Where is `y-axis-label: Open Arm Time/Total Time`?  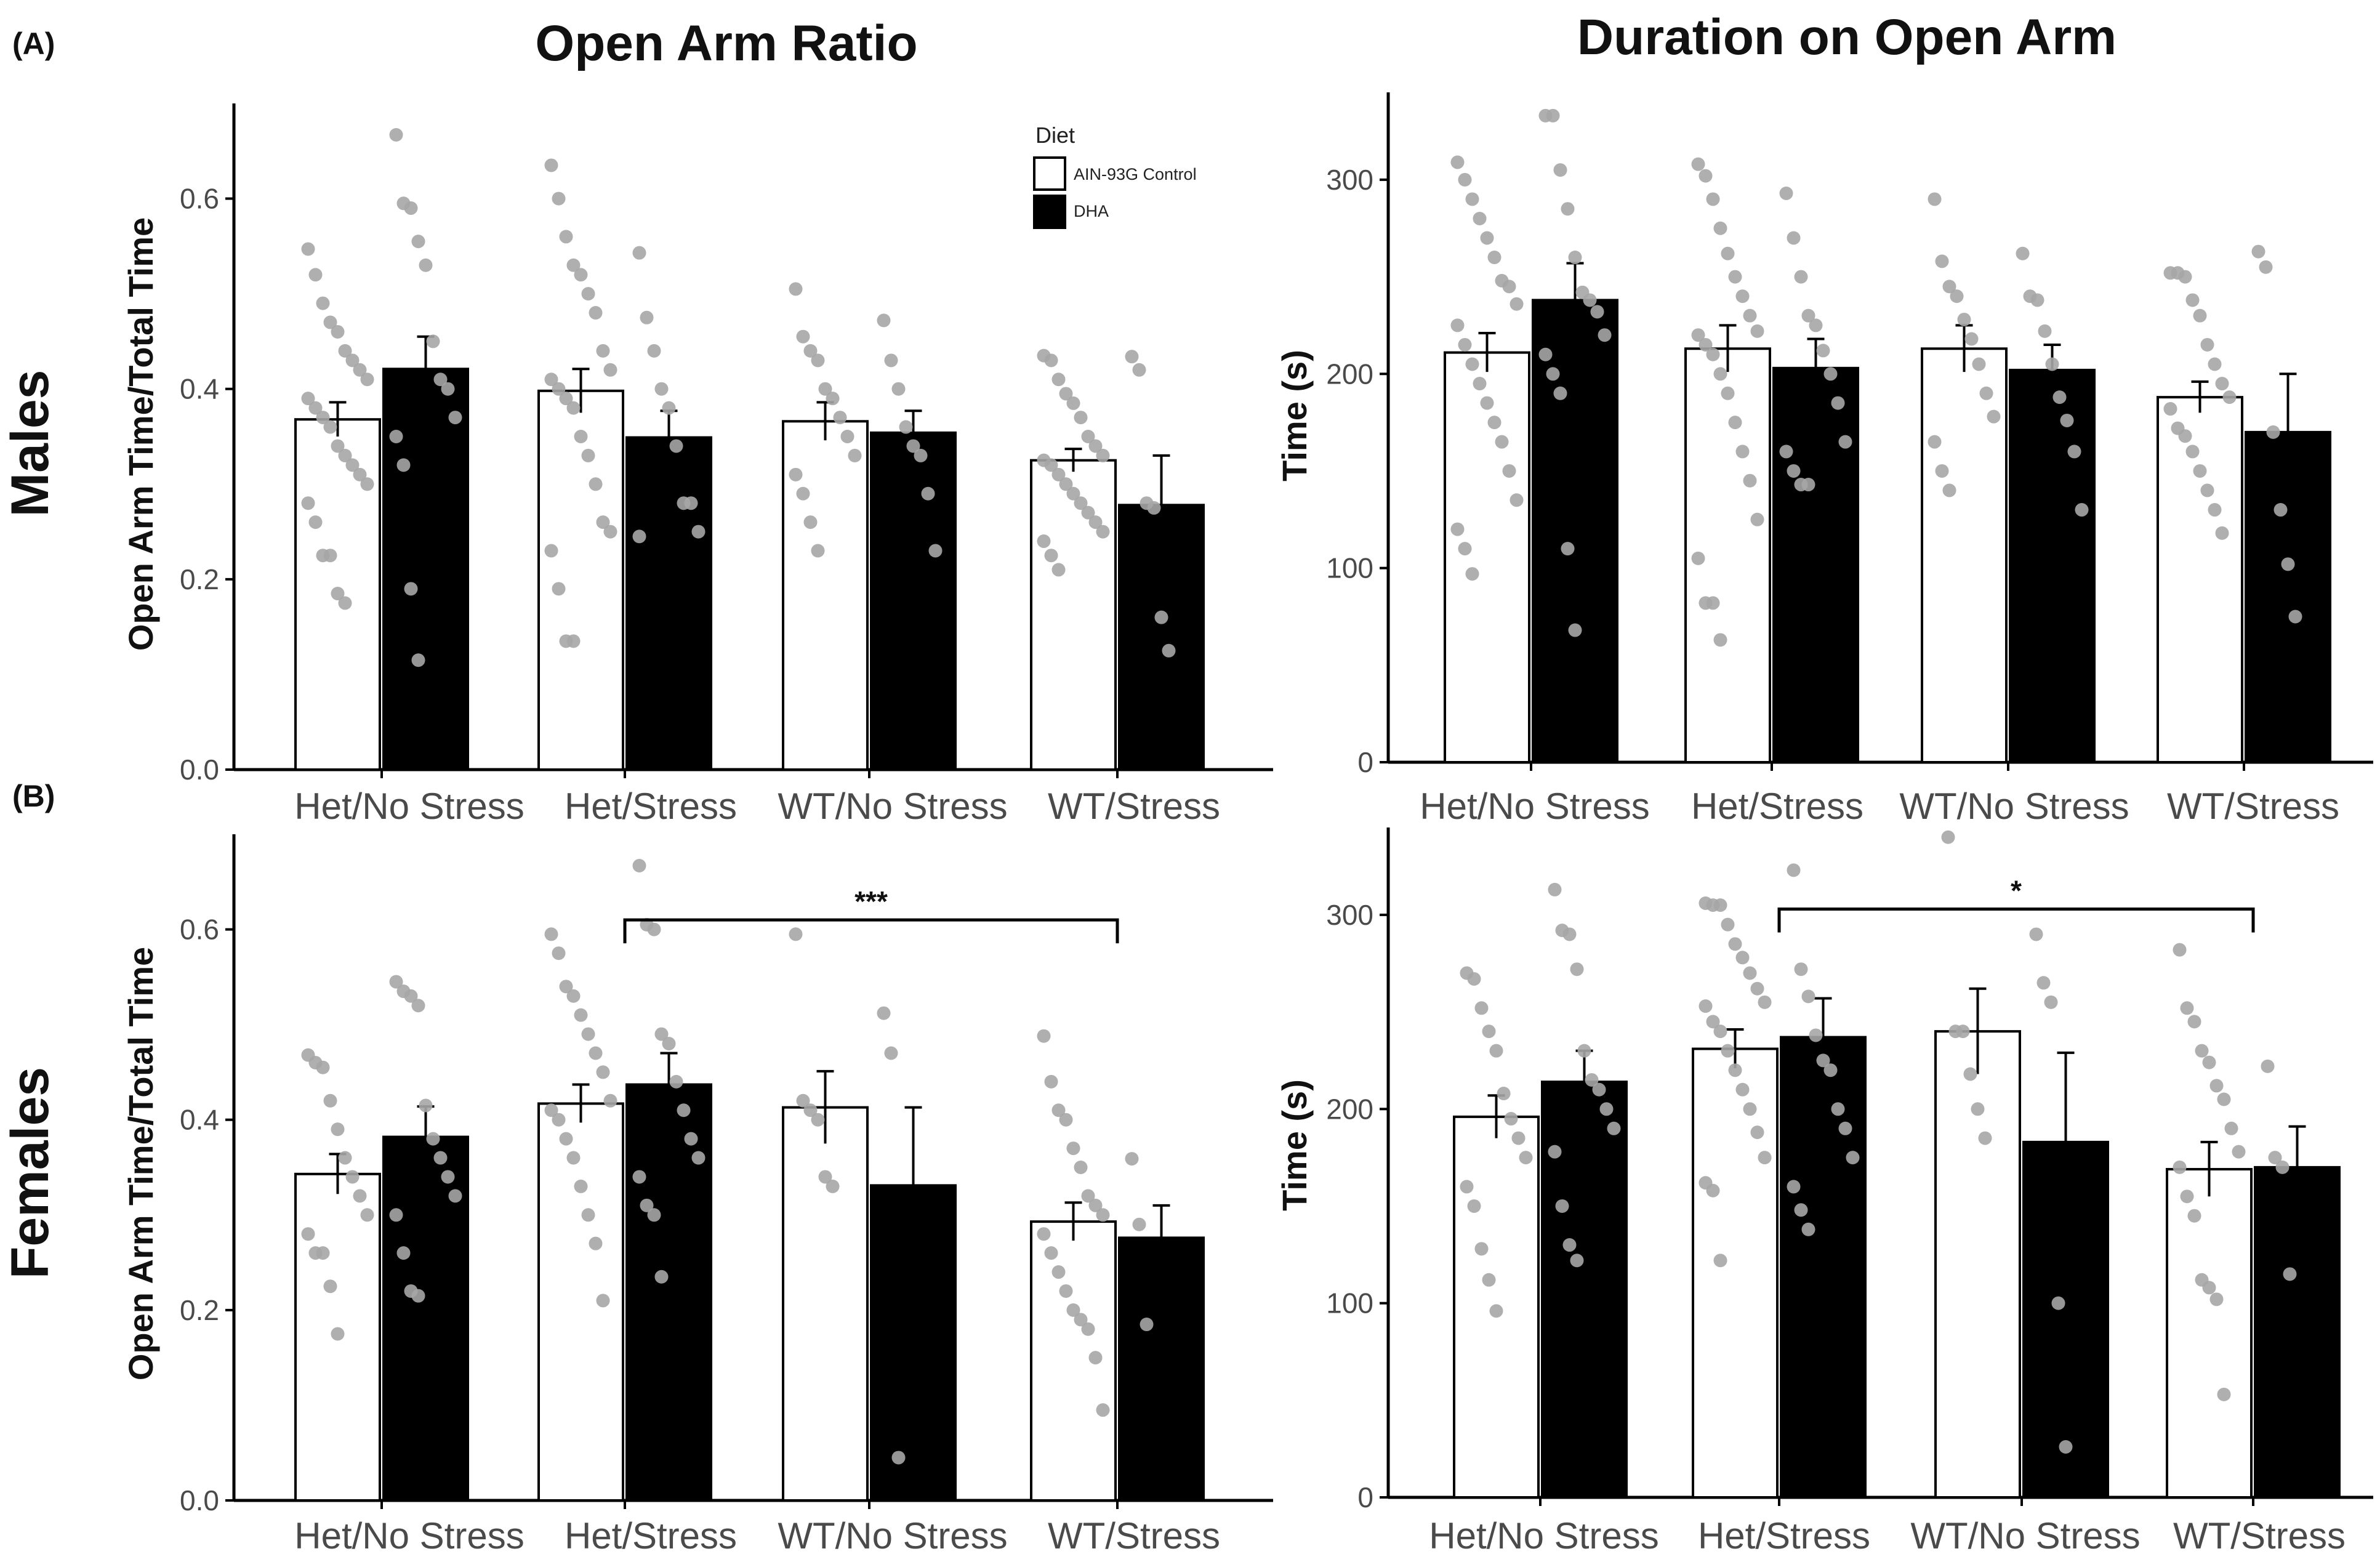
y-axis-label: Open Arm Time/Total Time is located at coordinates (140, 434).